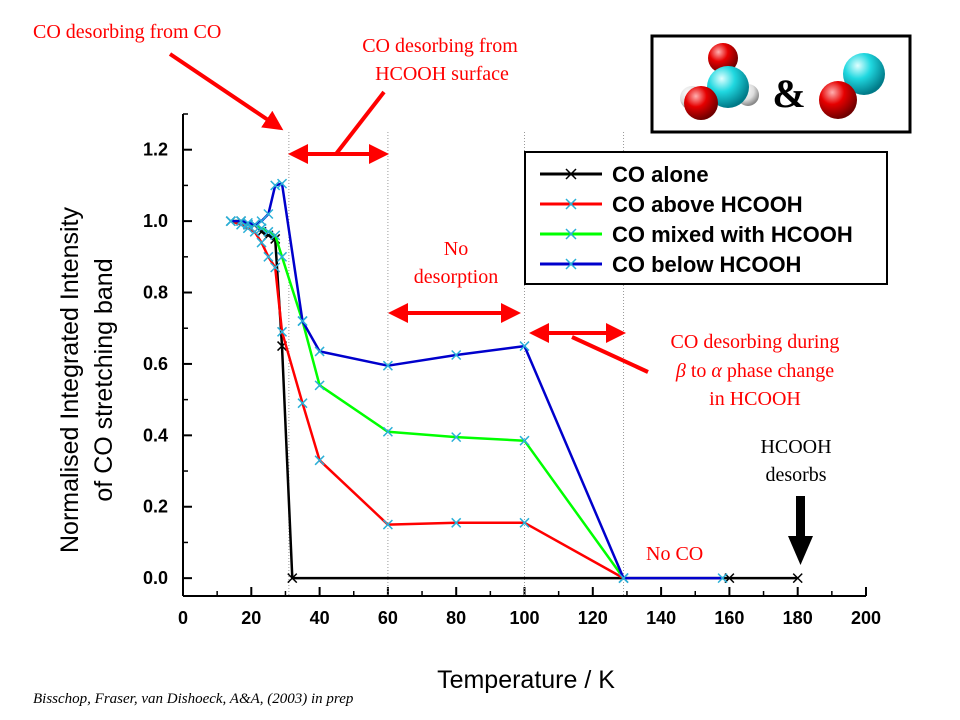 The width and height of the screenshot is (960, 720). What do you see at coordinates (755, 342) in the screenshot?
I see `annotation-phase-change-line1: CO desorbing during` at bounding box center [755, 342].